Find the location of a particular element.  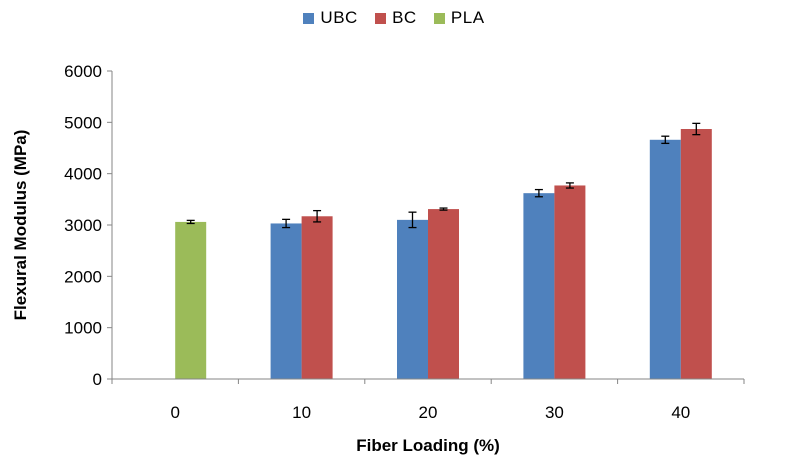

y-tick-label-2000: 2000 is located at coordinates (83, 276).